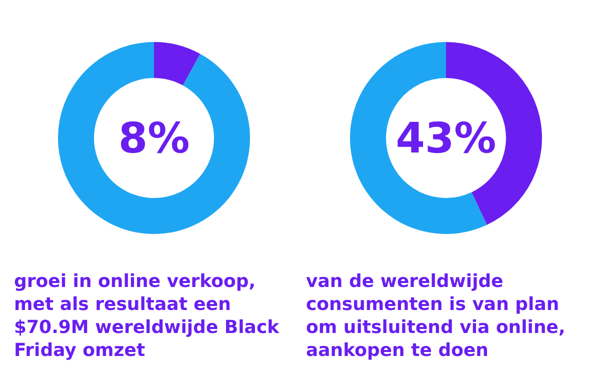  Describe the element at coordinates (439, 316) in the screenshot. I see `text: van de wereldwijde consumenten is van plan om uitsluitend via online, aankopen te doen` at that location.